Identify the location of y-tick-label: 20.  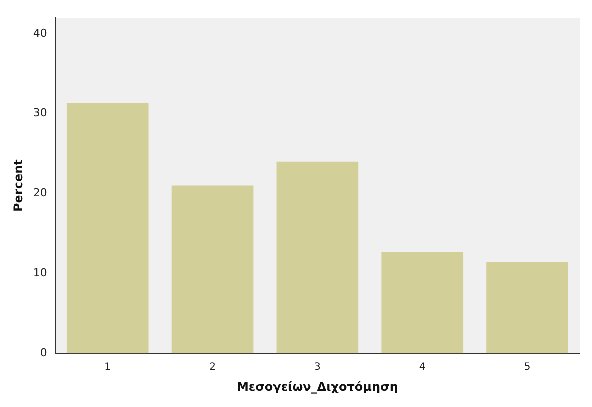
(40, 193).